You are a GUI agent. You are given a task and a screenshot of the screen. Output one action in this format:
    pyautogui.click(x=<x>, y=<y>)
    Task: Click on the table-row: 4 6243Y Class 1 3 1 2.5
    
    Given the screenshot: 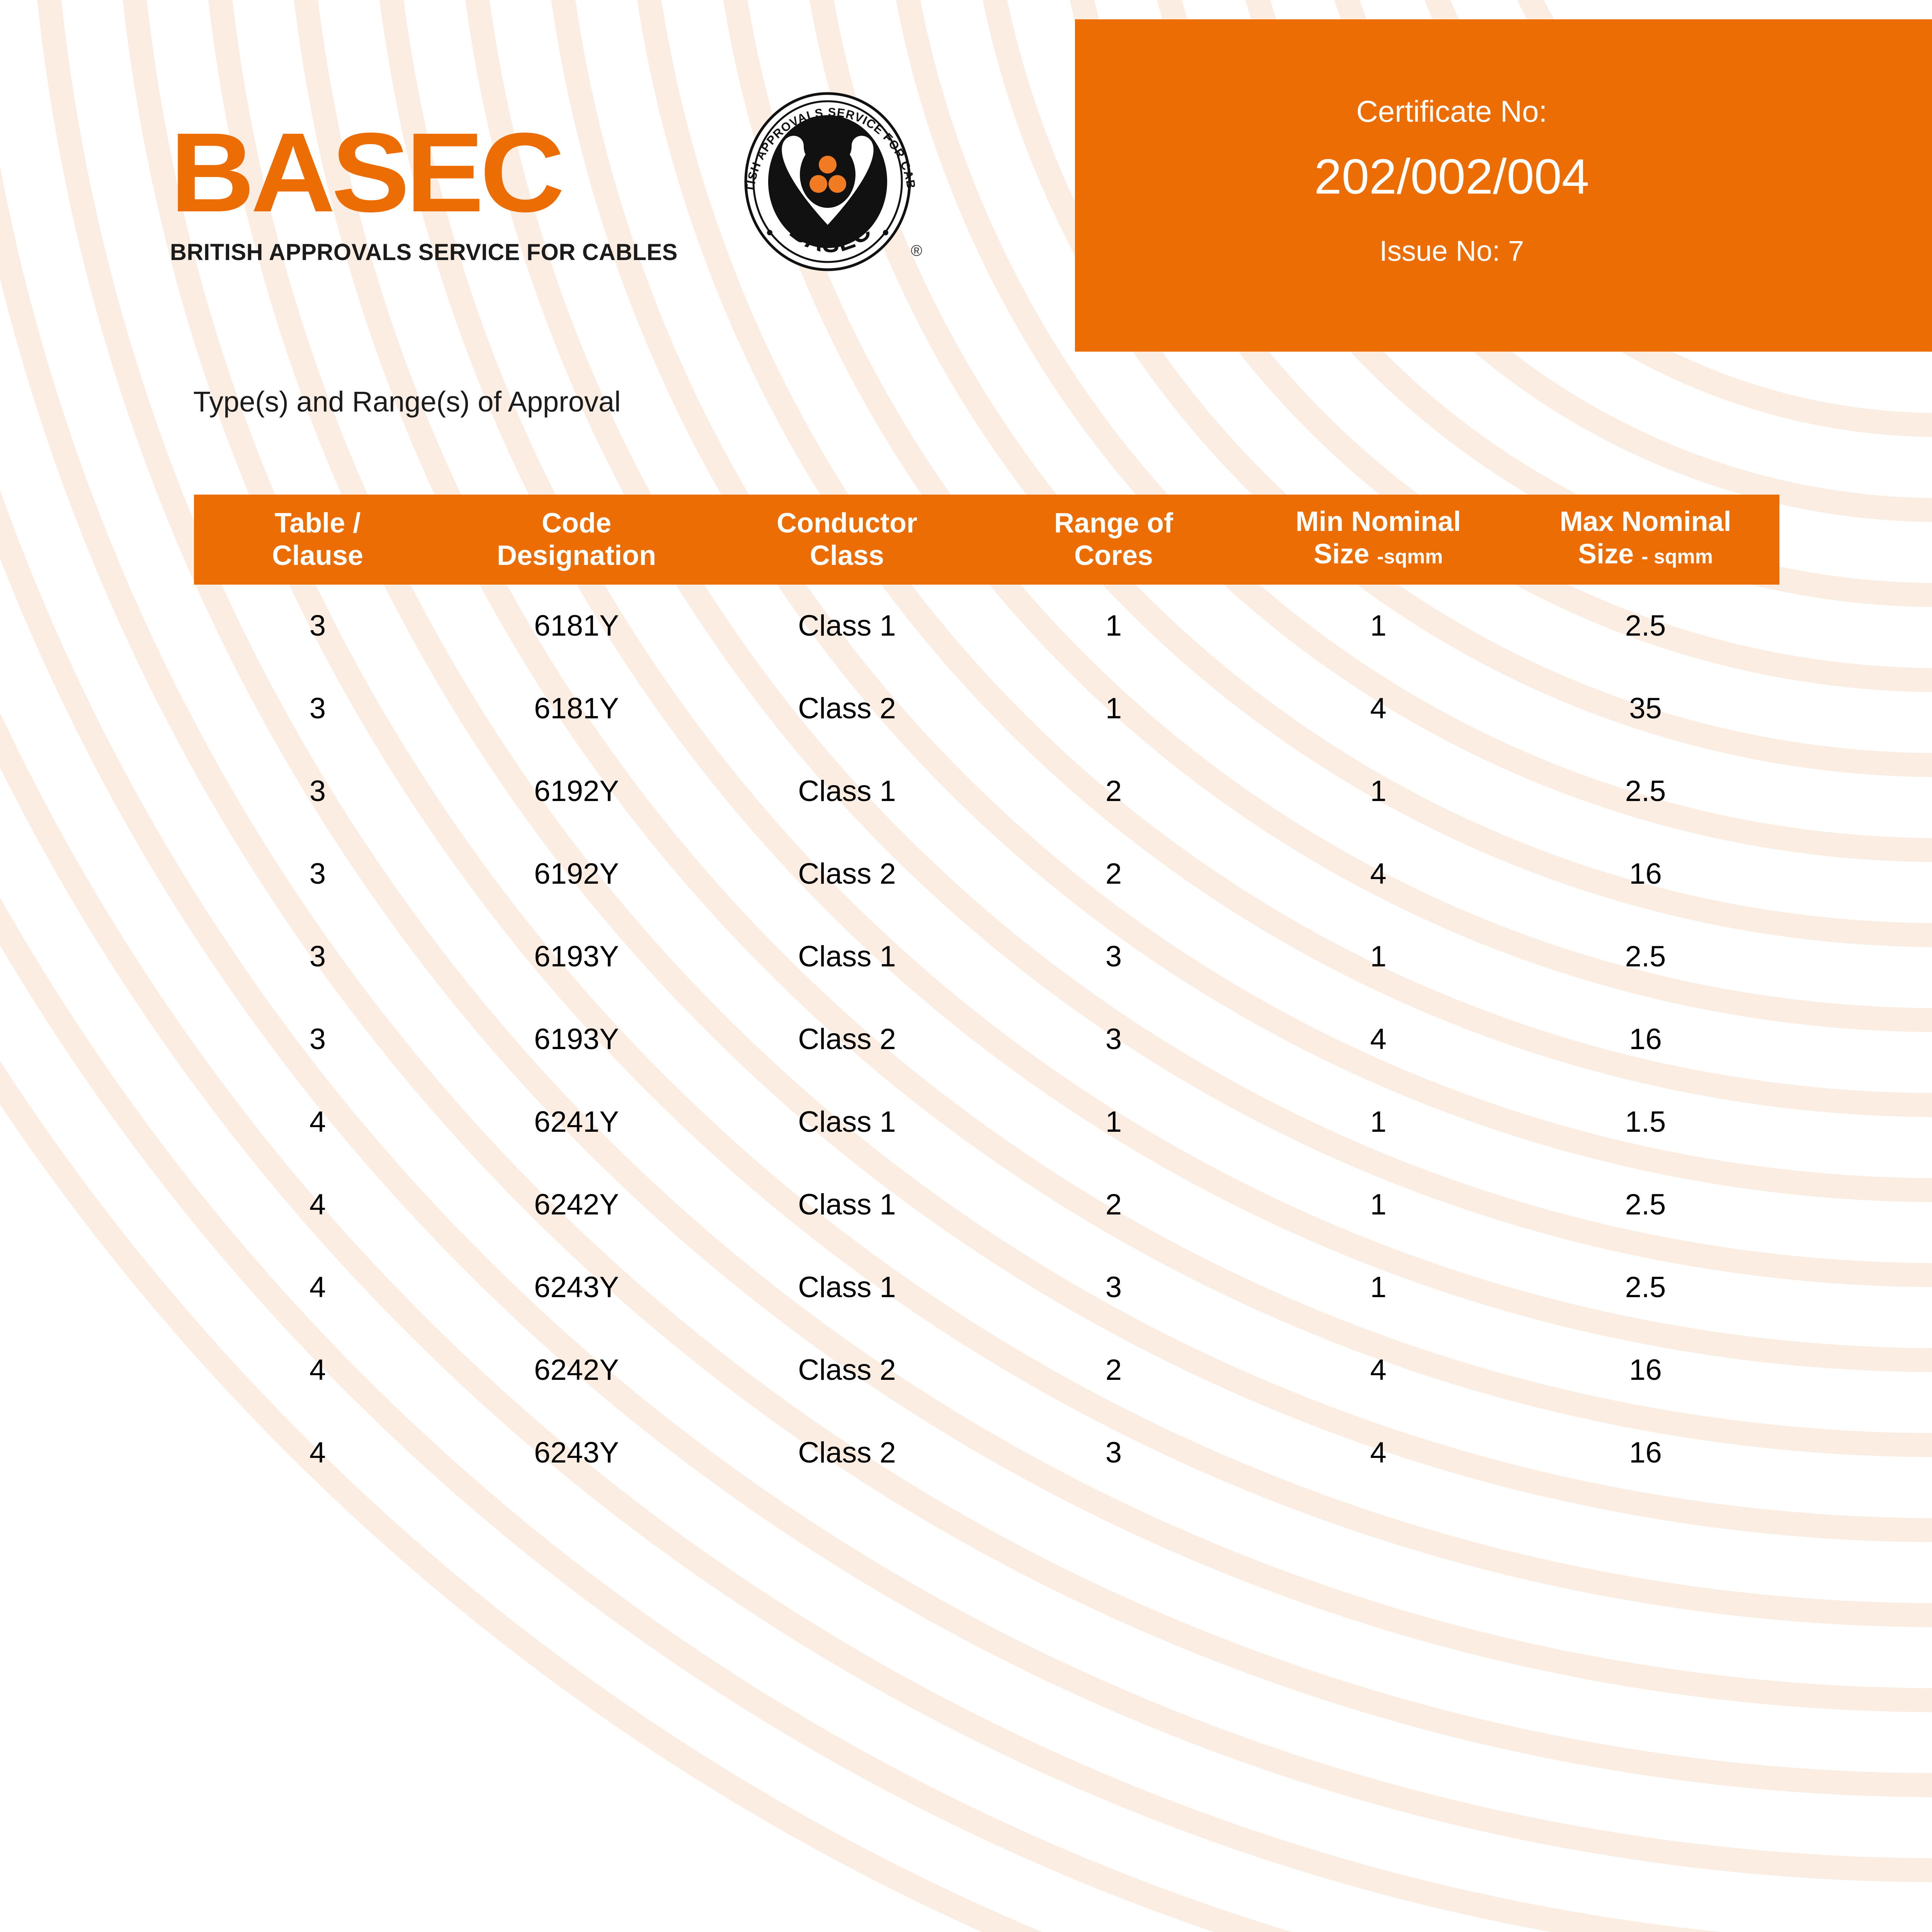 What is the action you would take?
    pyautogui.click(x=986, y=1288)
    